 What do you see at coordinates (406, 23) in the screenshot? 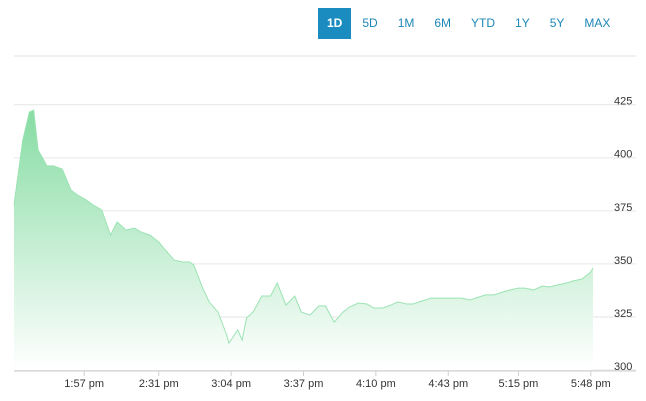
I see `range-button: 1M` at bounding box center [406, 23].